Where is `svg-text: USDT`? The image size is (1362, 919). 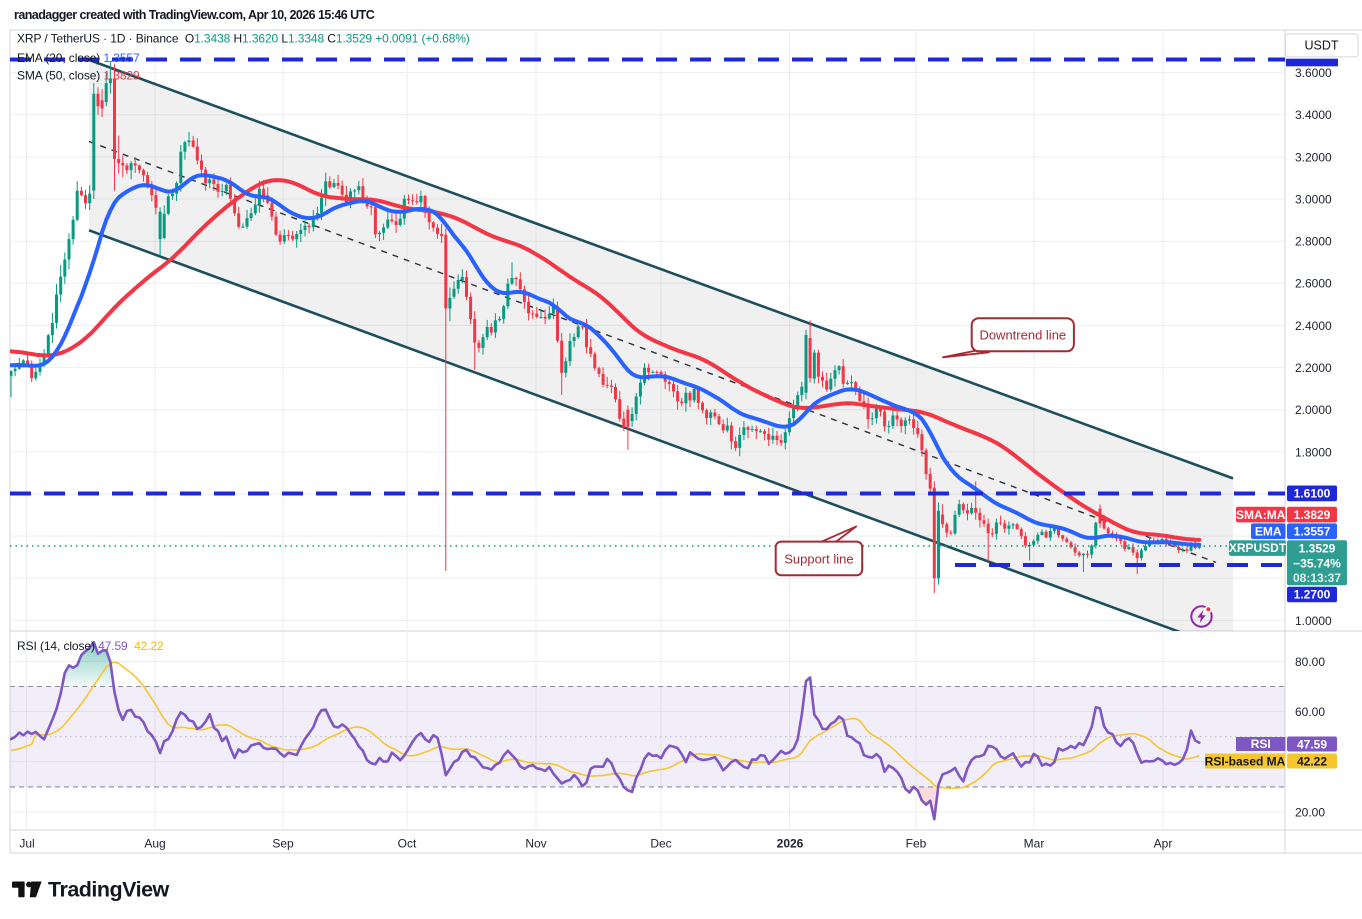
svg-text: USDT is located at coordinates (1321, 45).